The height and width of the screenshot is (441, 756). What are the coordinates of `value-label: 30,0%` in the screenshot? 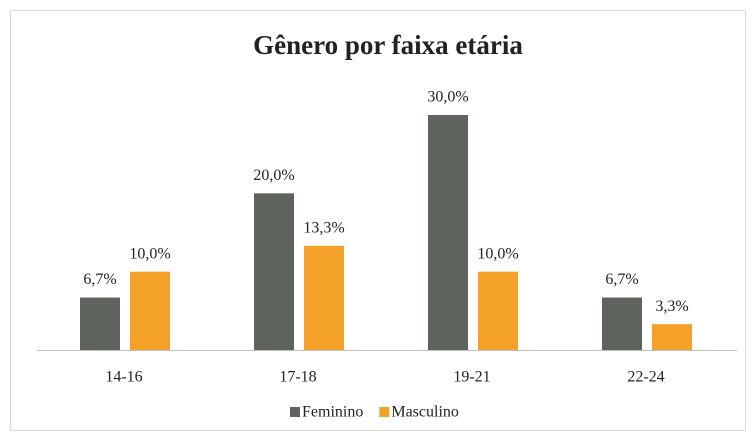 It's located at (447, 97).